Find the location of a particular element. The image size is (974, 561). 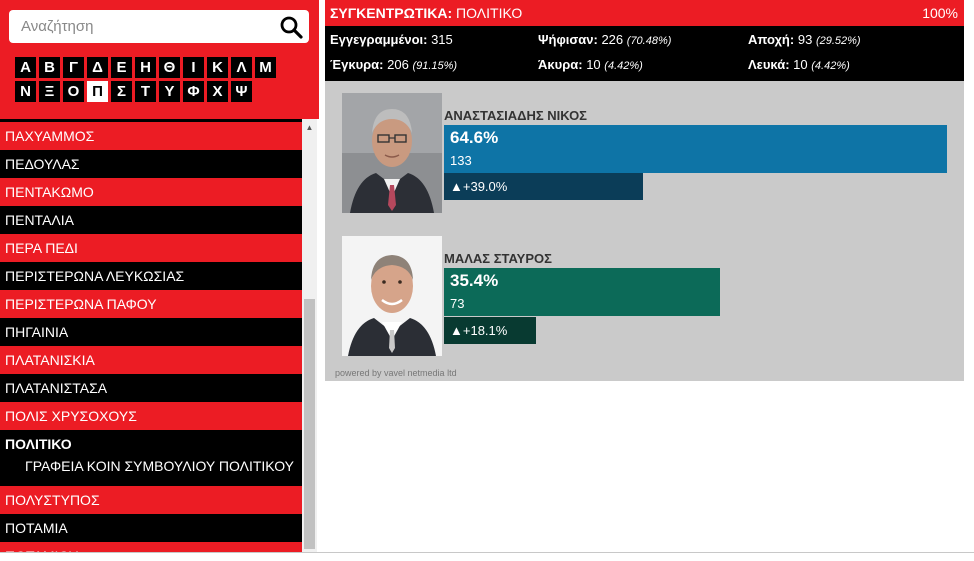

village-item: ΠΟΤΑΜΙΑ is located at coordinates (151, 528).